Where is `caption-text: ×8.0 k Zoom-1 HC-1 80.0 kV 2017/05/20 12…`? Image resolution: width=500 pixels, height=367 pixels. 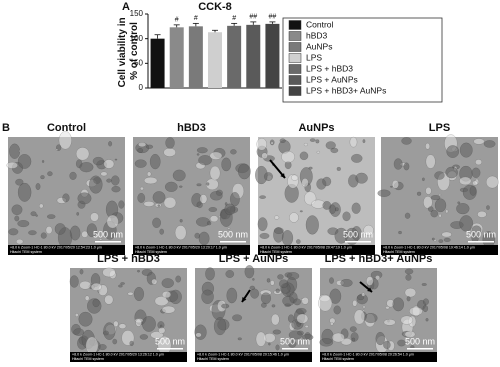 caption-text: ×8.0 k Zoom-1 HC-1 80.0 kV 2017/05/20 12… is located at coordinates (56, 247).